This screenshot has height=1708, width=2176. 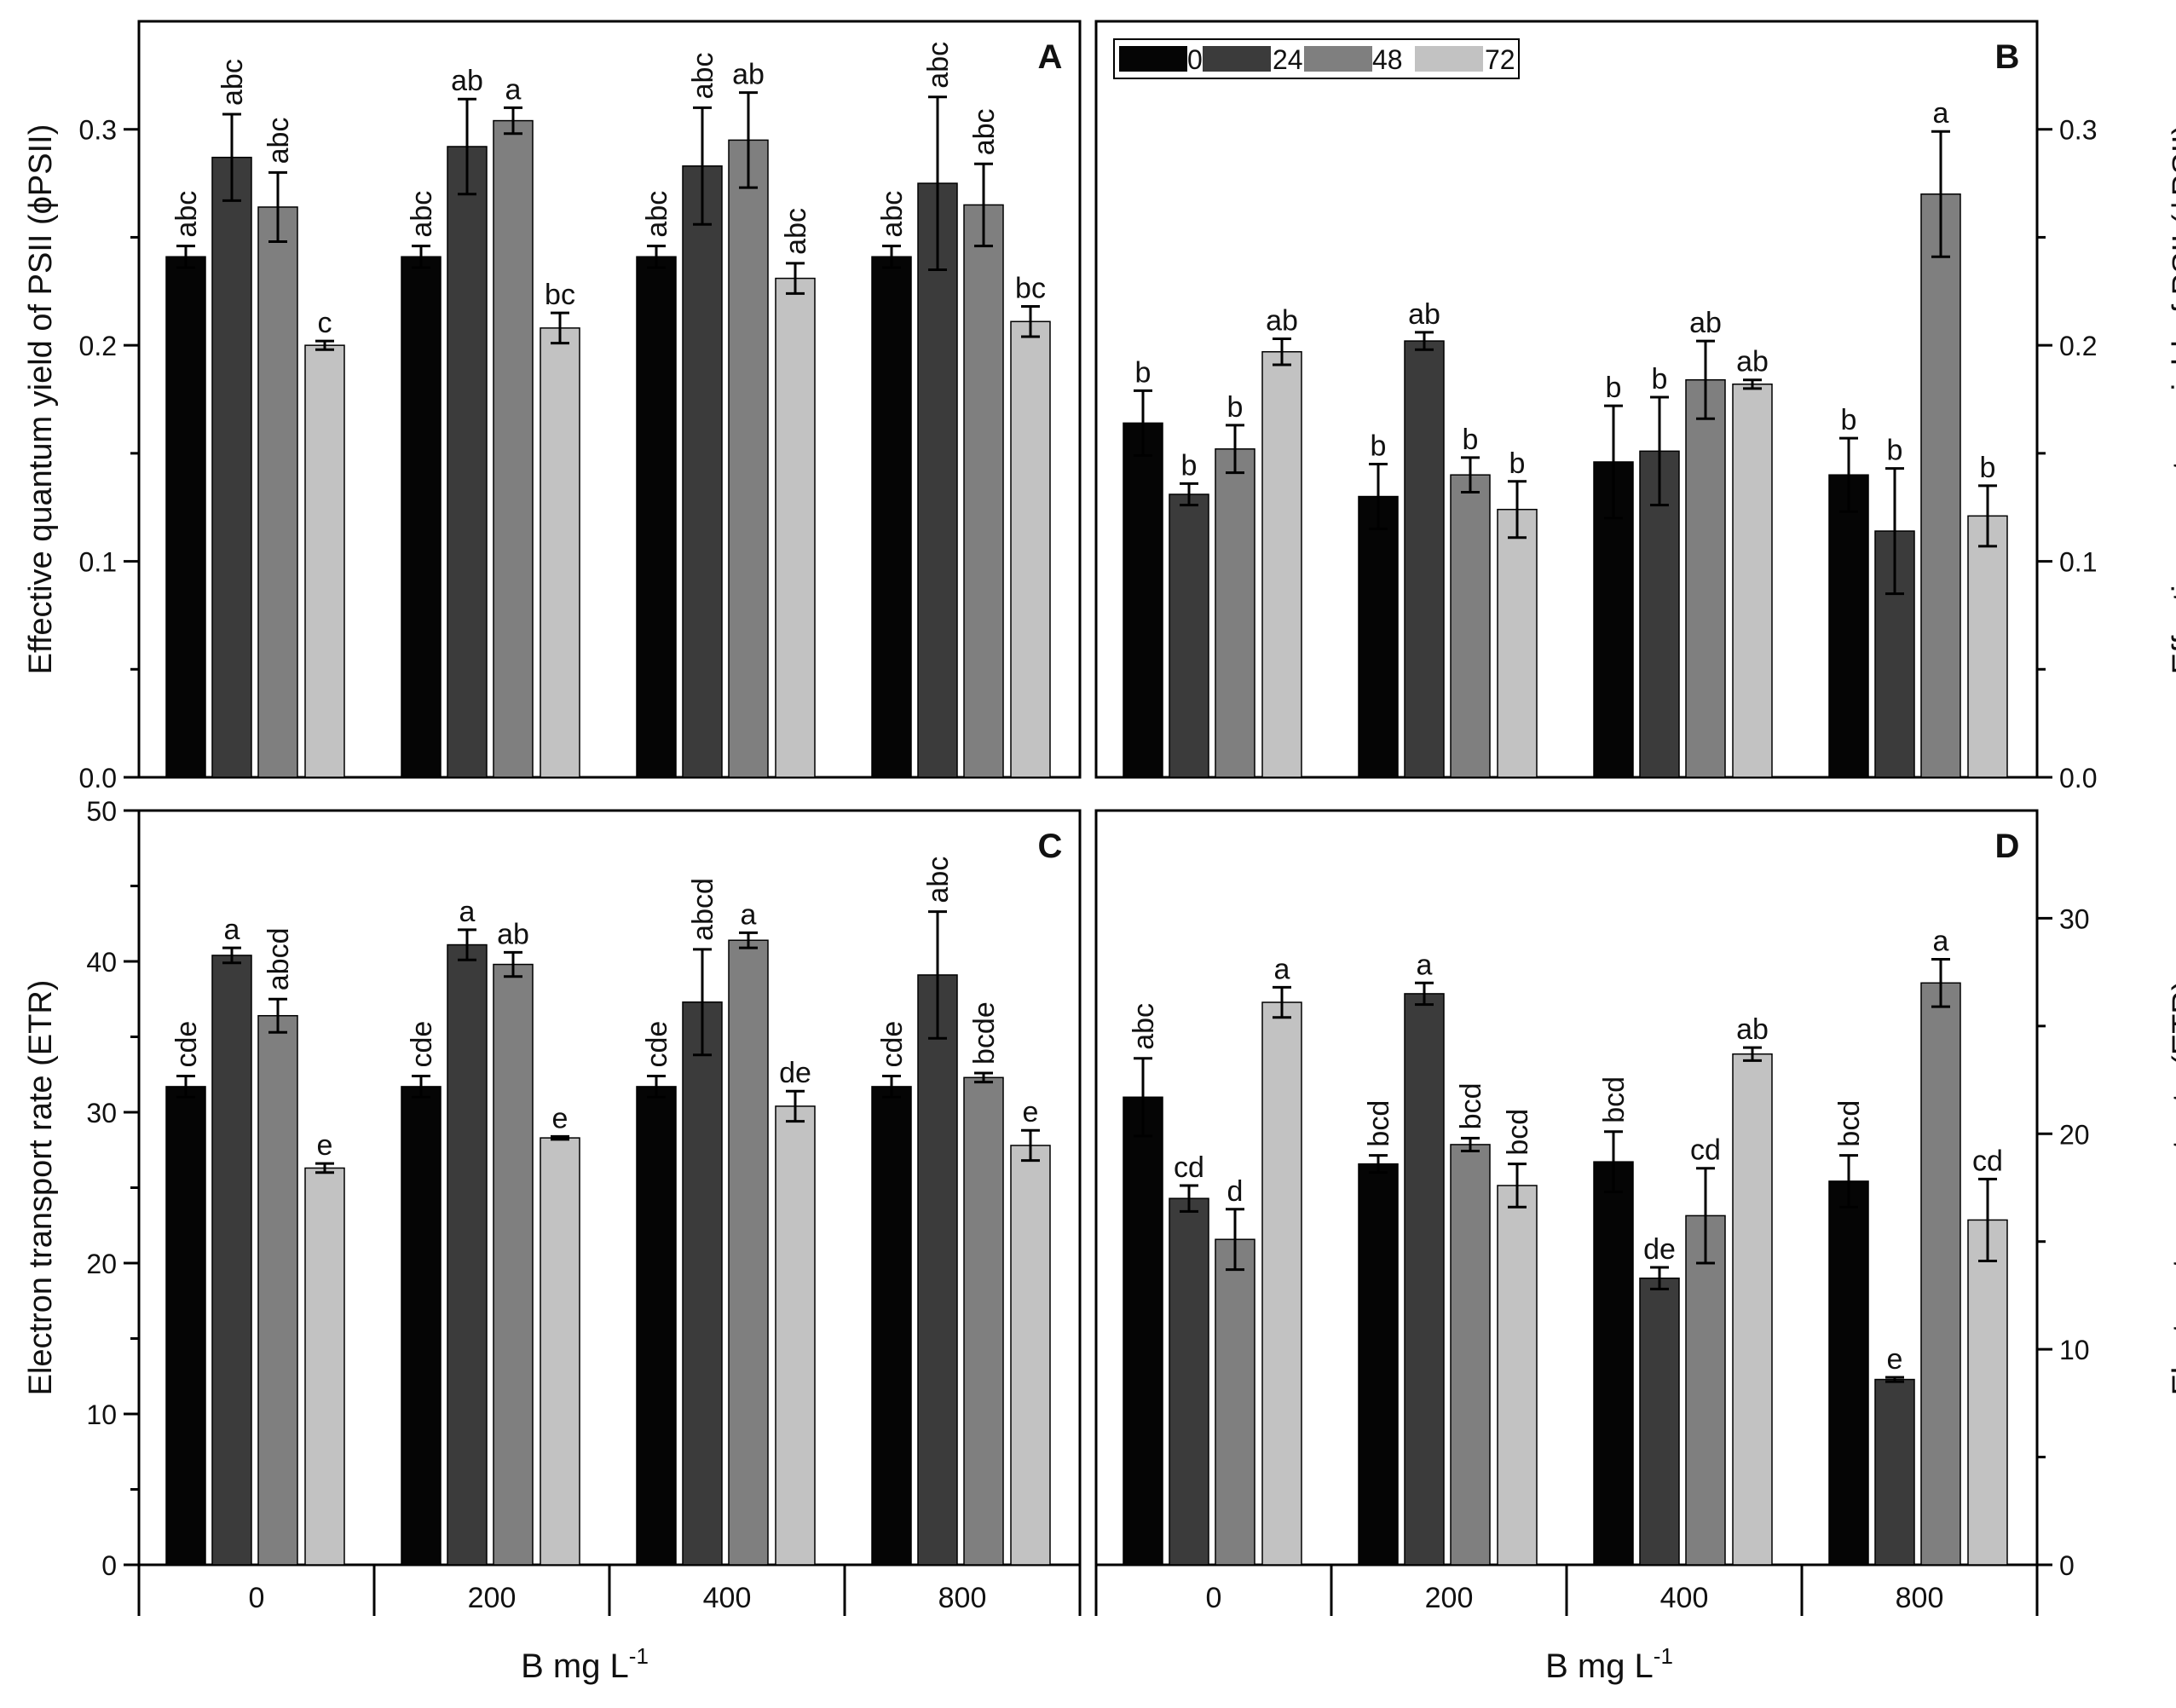 I want to click on panel-b-sig-label-0-2: b, so click(x=1614, y=388).